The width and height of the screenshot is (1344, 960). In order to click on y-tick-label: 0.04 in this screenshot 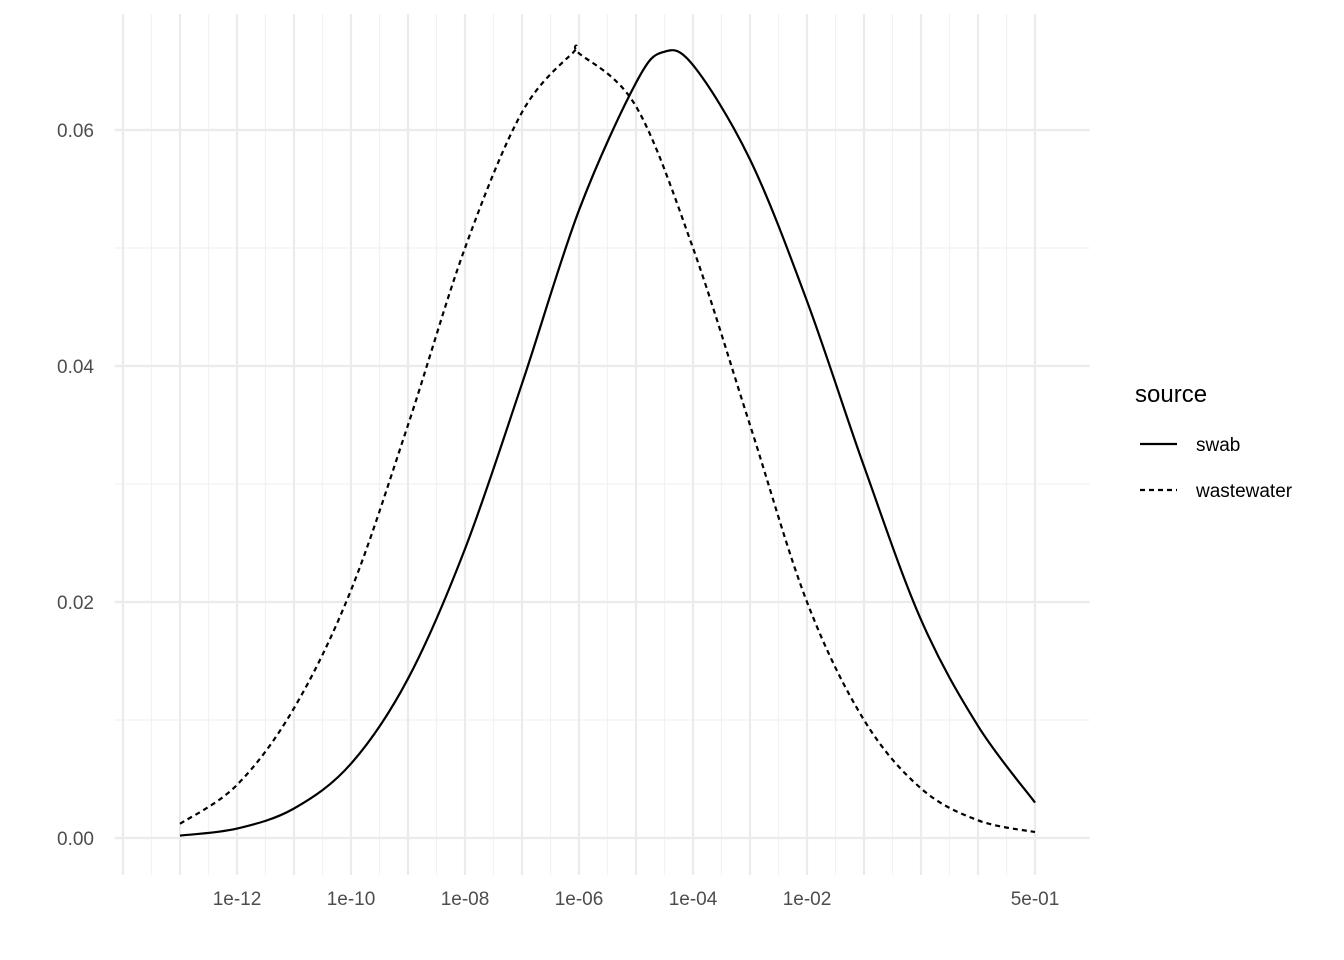, I will do `click(75, 367)`.